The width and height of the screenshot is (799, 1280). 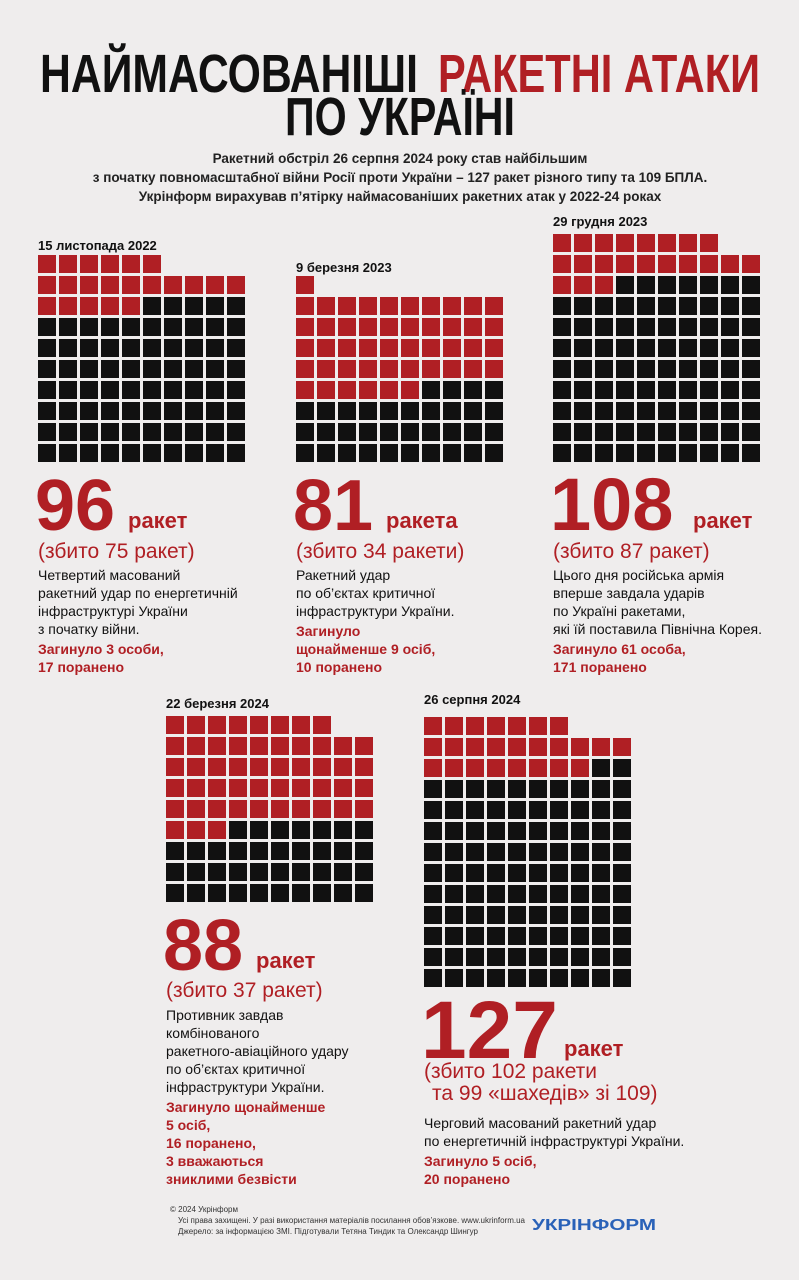 I want to click on casualties-line: зниклими безвісти, so click(x=231, y=1179).